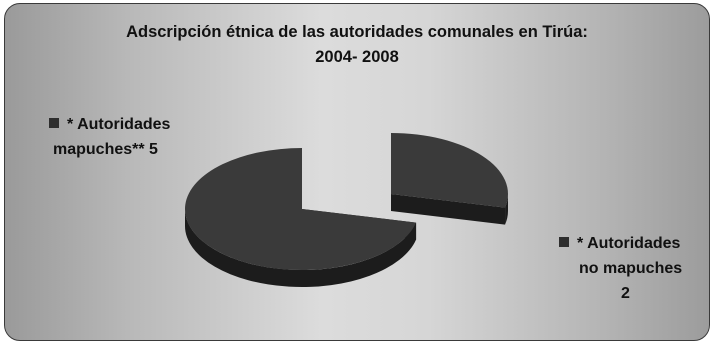 The width and height of the screenshot is (716, 346). Describe the element at coordinates (630, 268) in the screenshot. I see `slice-label-1-line-1: no mapuches` at that location.